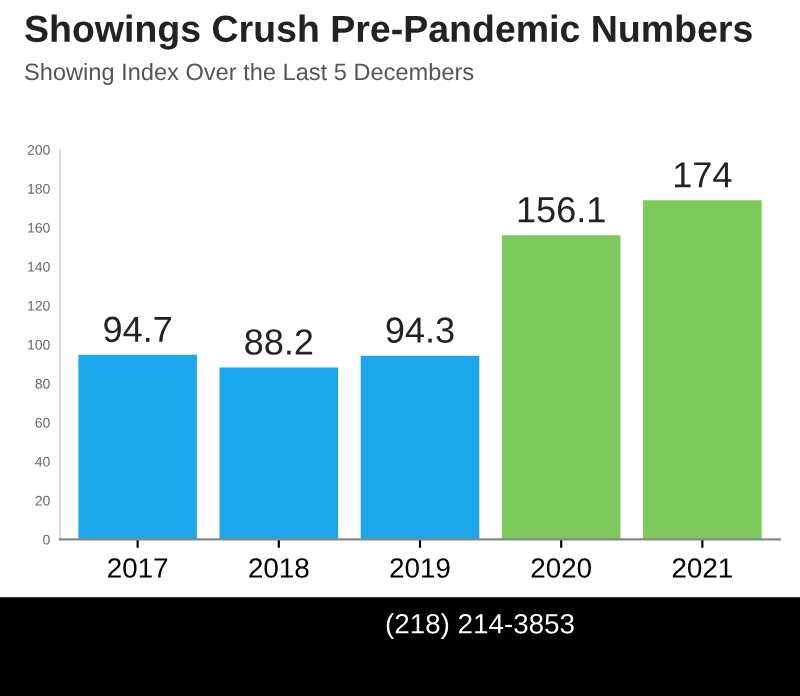  Describe the element at coordinates (561, 568) in the screenshot. I see `x-tick-label: 2020` at that location.